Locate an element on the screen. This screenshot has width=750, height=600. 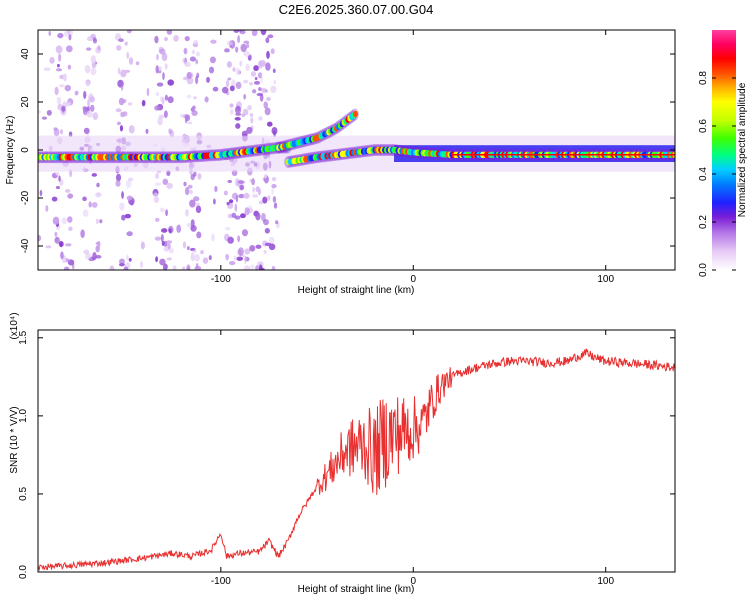
snr-x-tick-label: -100 is located at coordinates (221, 581).